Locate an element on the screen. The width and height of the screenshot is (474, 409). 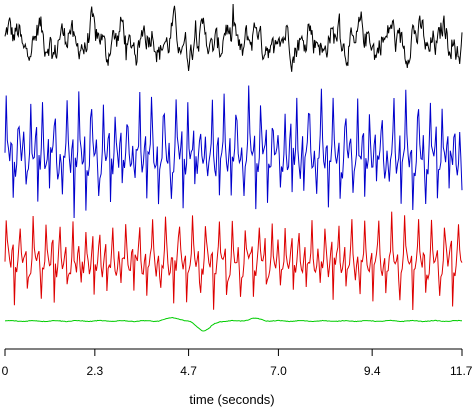
x-tick-label: 7.0 is located at coordinates (278, 371).